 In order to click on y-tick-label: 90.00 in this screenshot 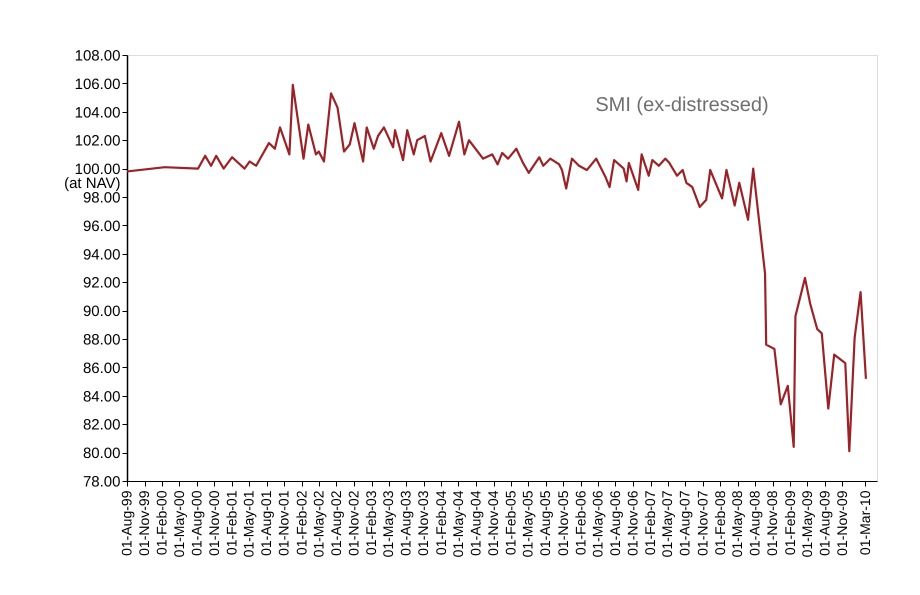, I will do `click(101, 311)`.